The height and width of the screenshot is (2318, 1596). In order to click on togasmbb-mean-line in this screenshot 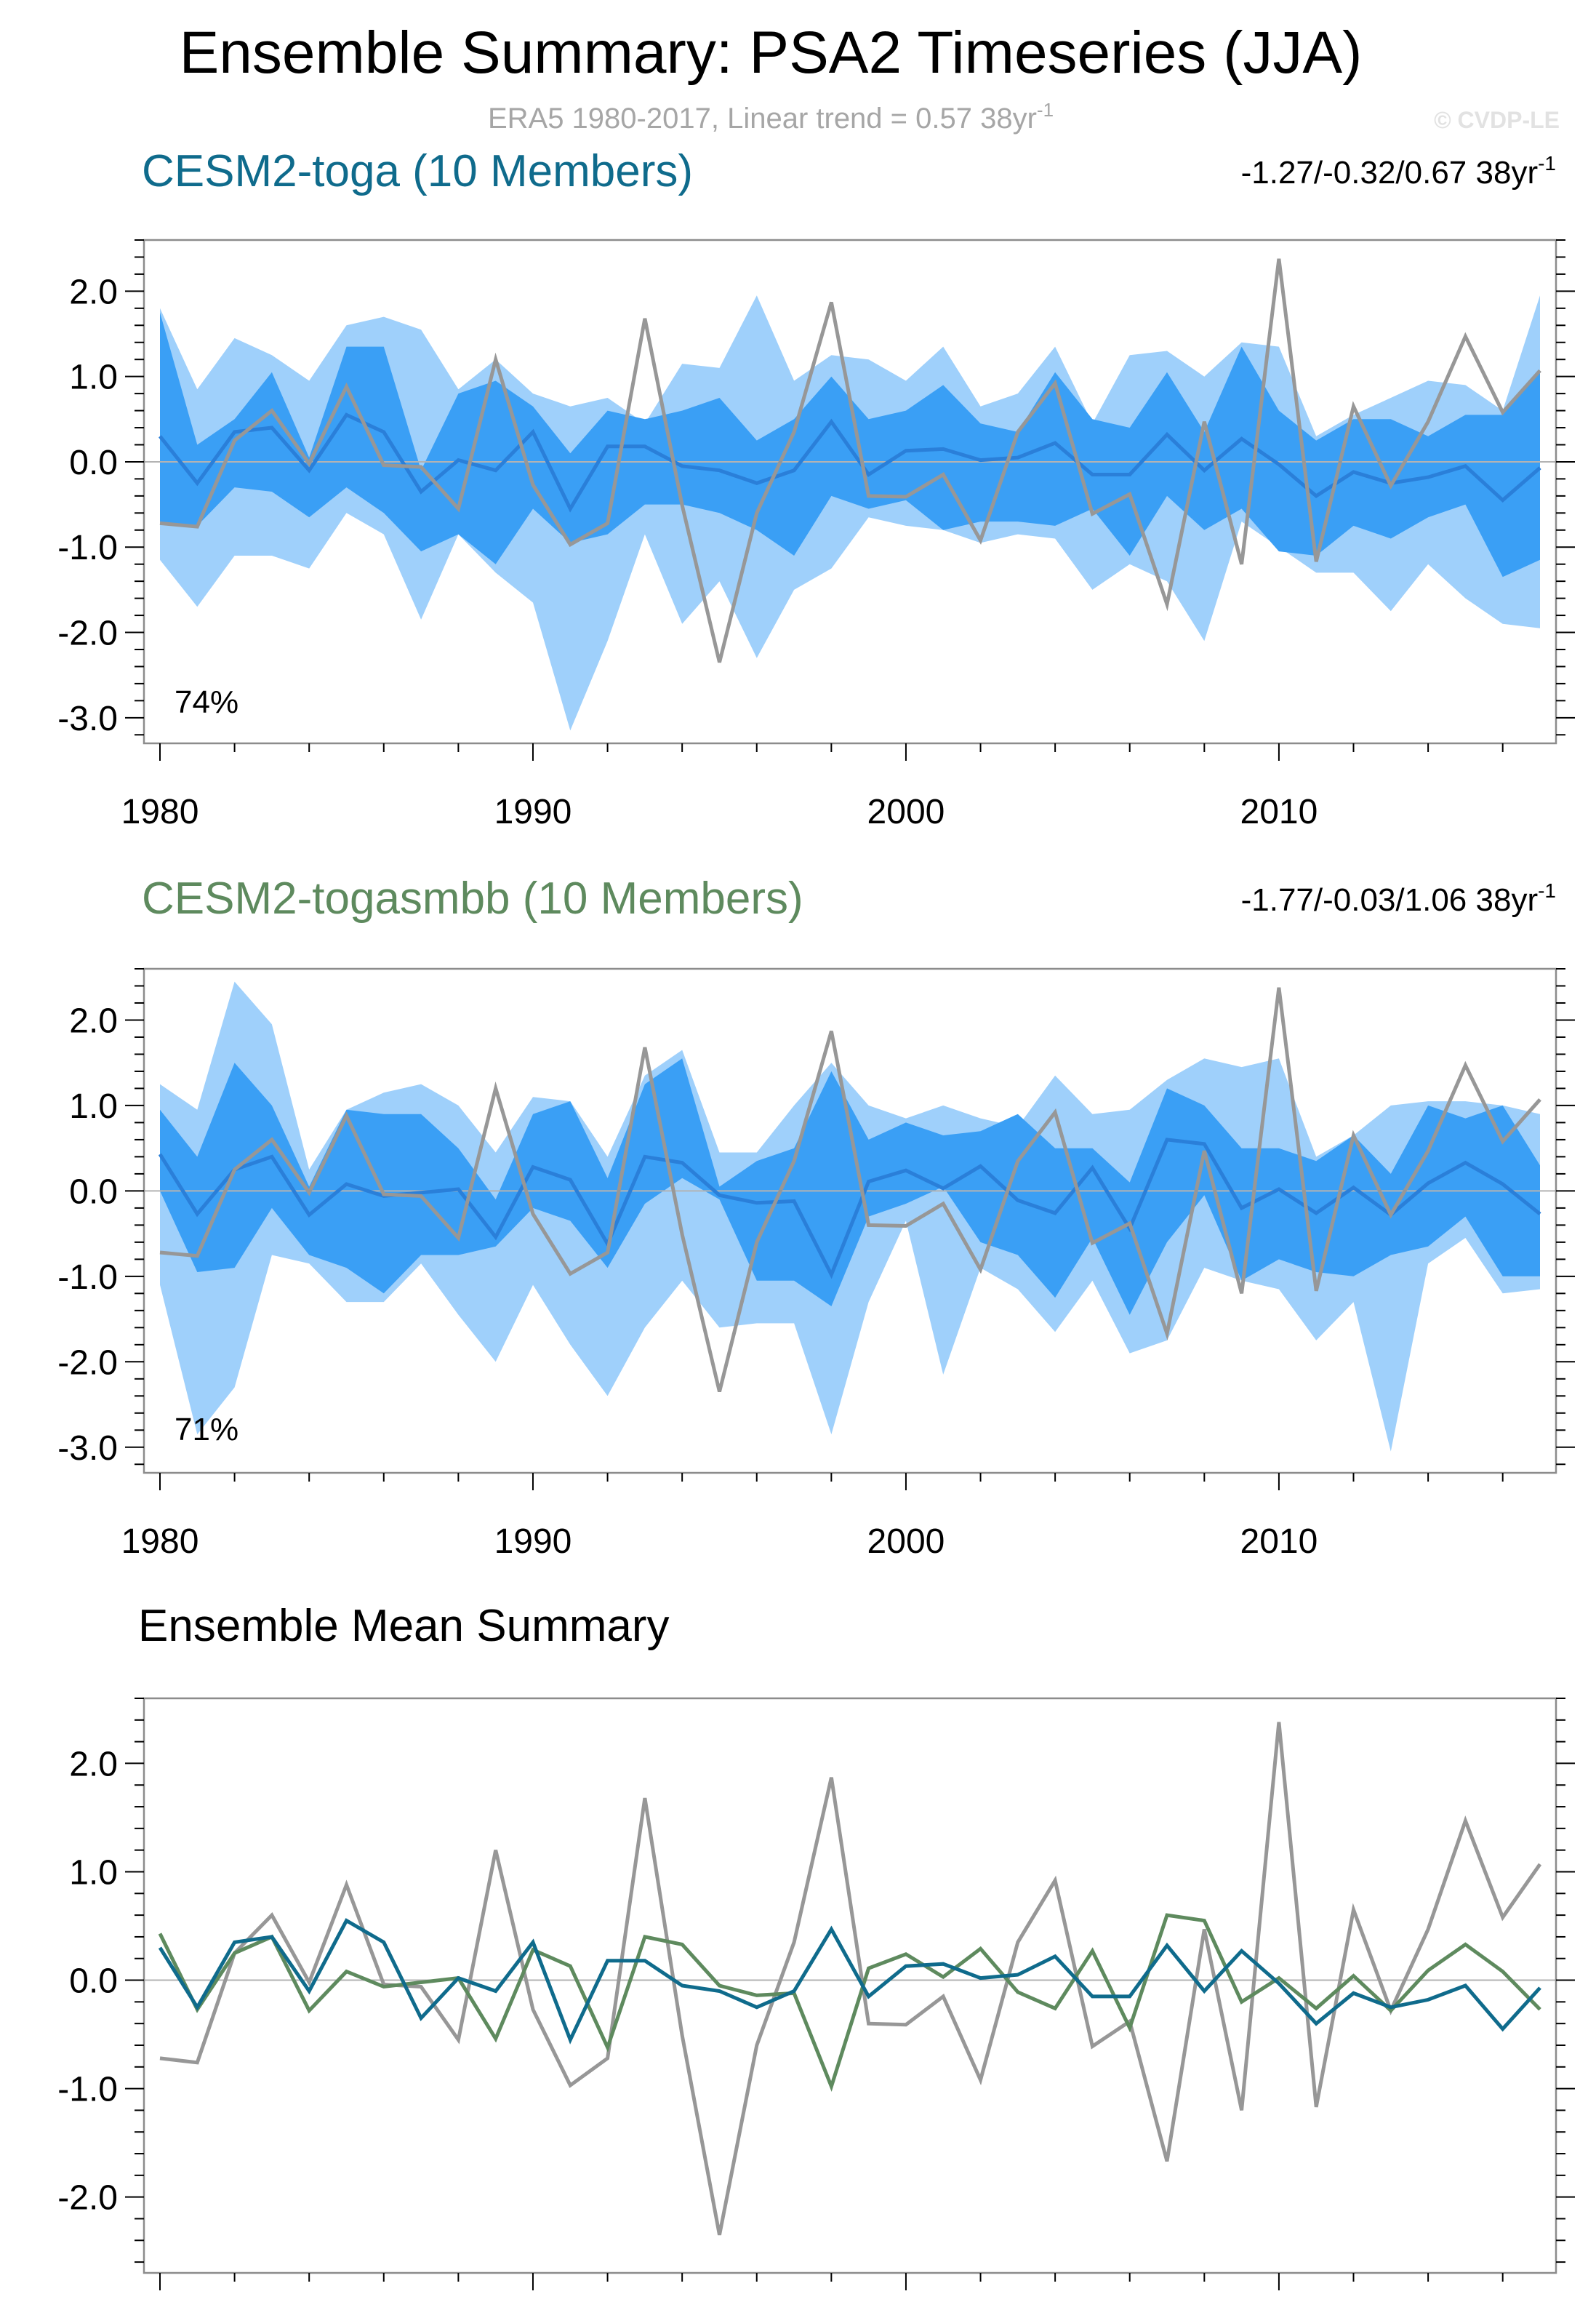, I will do `click(849, 2003)`.